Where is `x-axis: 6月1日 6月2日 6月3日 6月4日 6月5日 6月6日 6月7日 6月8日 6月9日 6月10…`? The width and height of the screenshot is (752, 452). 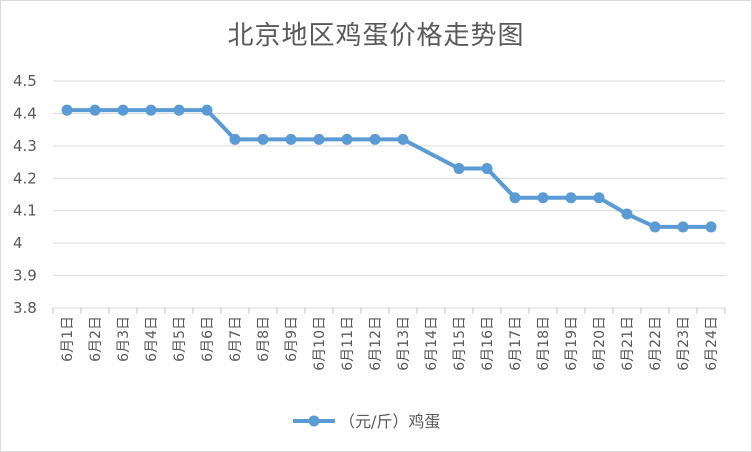
x-axis: 6月1日 6月2日 6月3日 6月4日 6月5日 6月6日 6月7日 6月8日 6月9日 6月10… is located at coordinates (389, 339).